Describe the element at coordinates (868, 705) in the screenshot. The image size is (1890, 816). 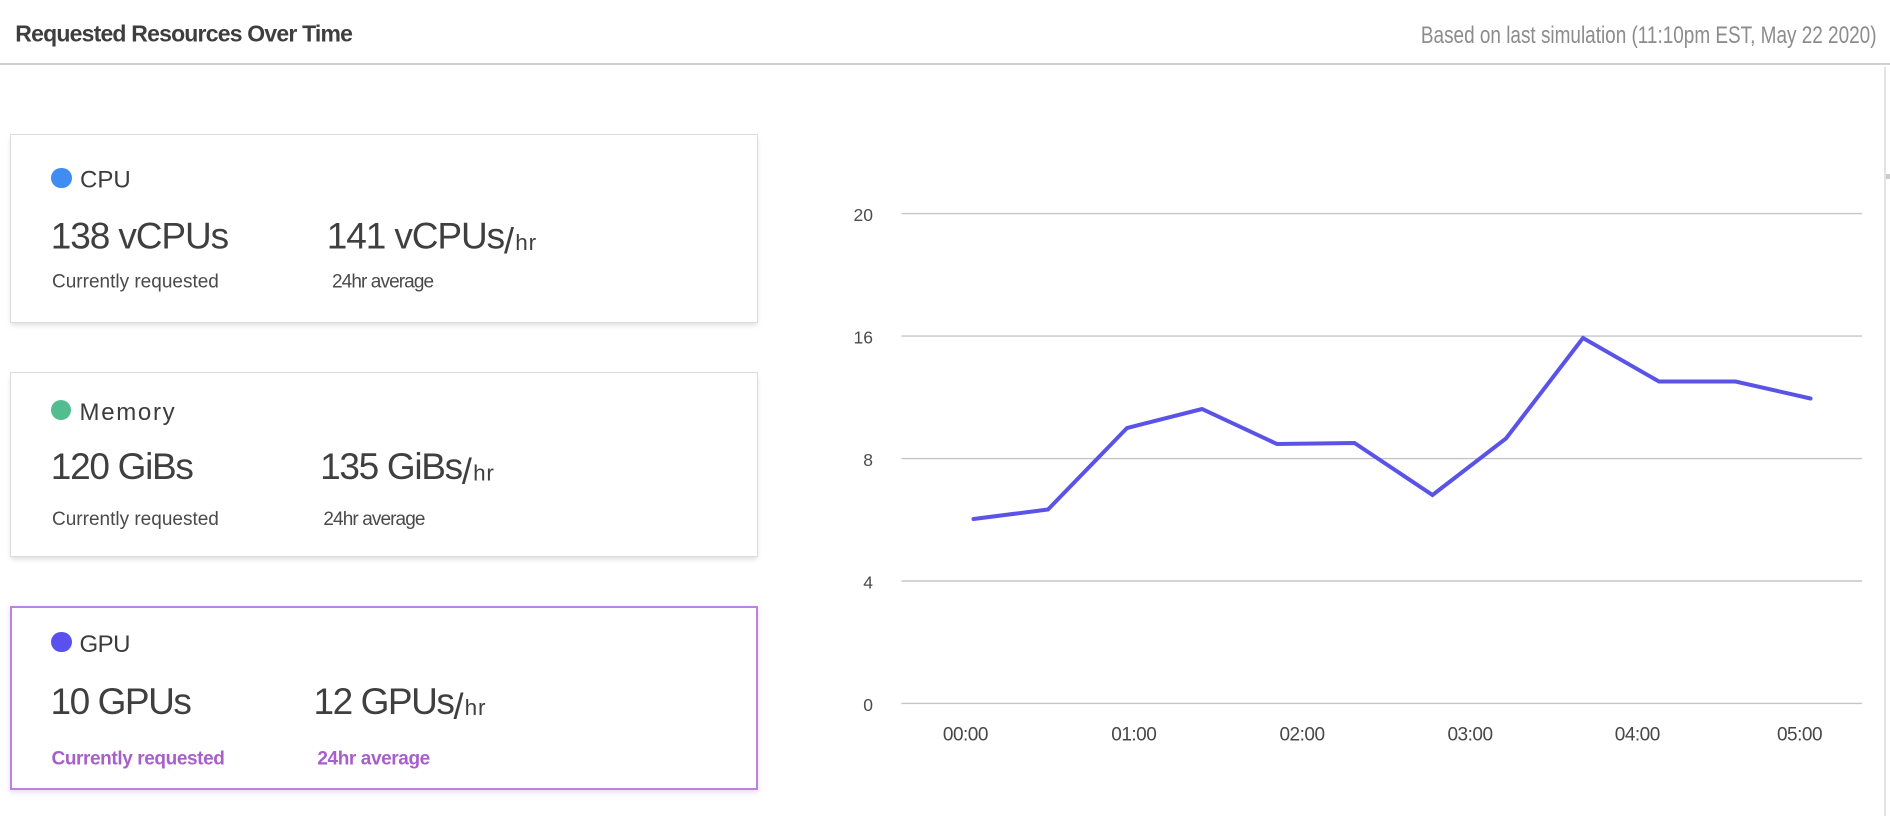
I see `svg-text: 0` at that location.